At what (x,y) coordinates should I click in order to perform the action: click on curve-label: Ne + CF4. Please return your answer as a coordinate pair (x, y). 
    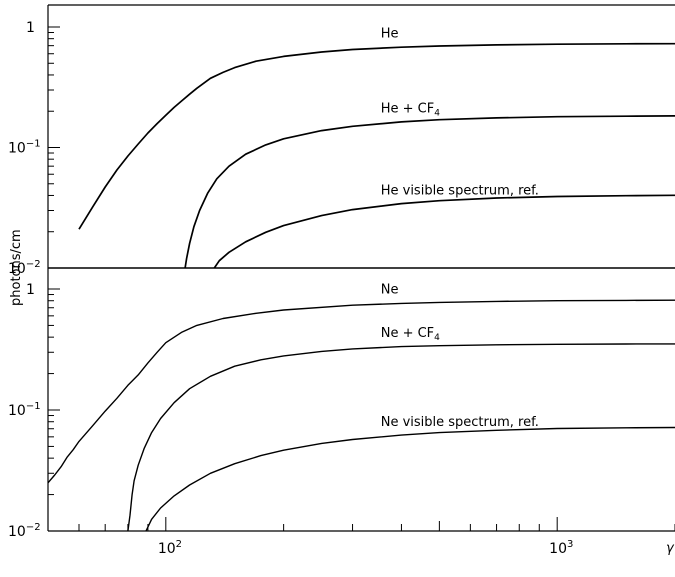
    Looking at the image, I should click on (410, 334).